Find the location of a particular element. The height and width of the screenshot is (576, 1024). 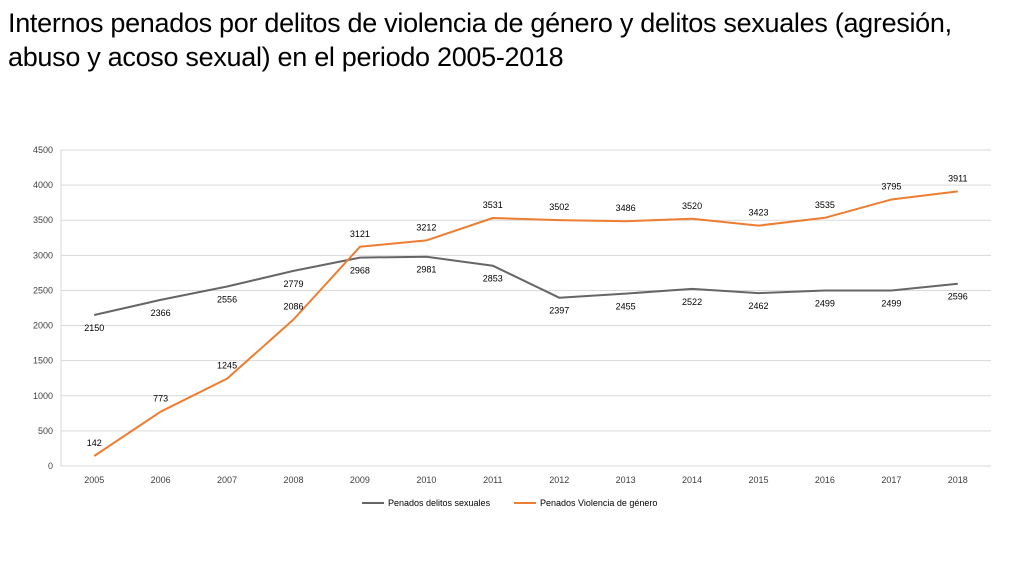

x-tick-label: 2011 is located at coordinates (492, 480).